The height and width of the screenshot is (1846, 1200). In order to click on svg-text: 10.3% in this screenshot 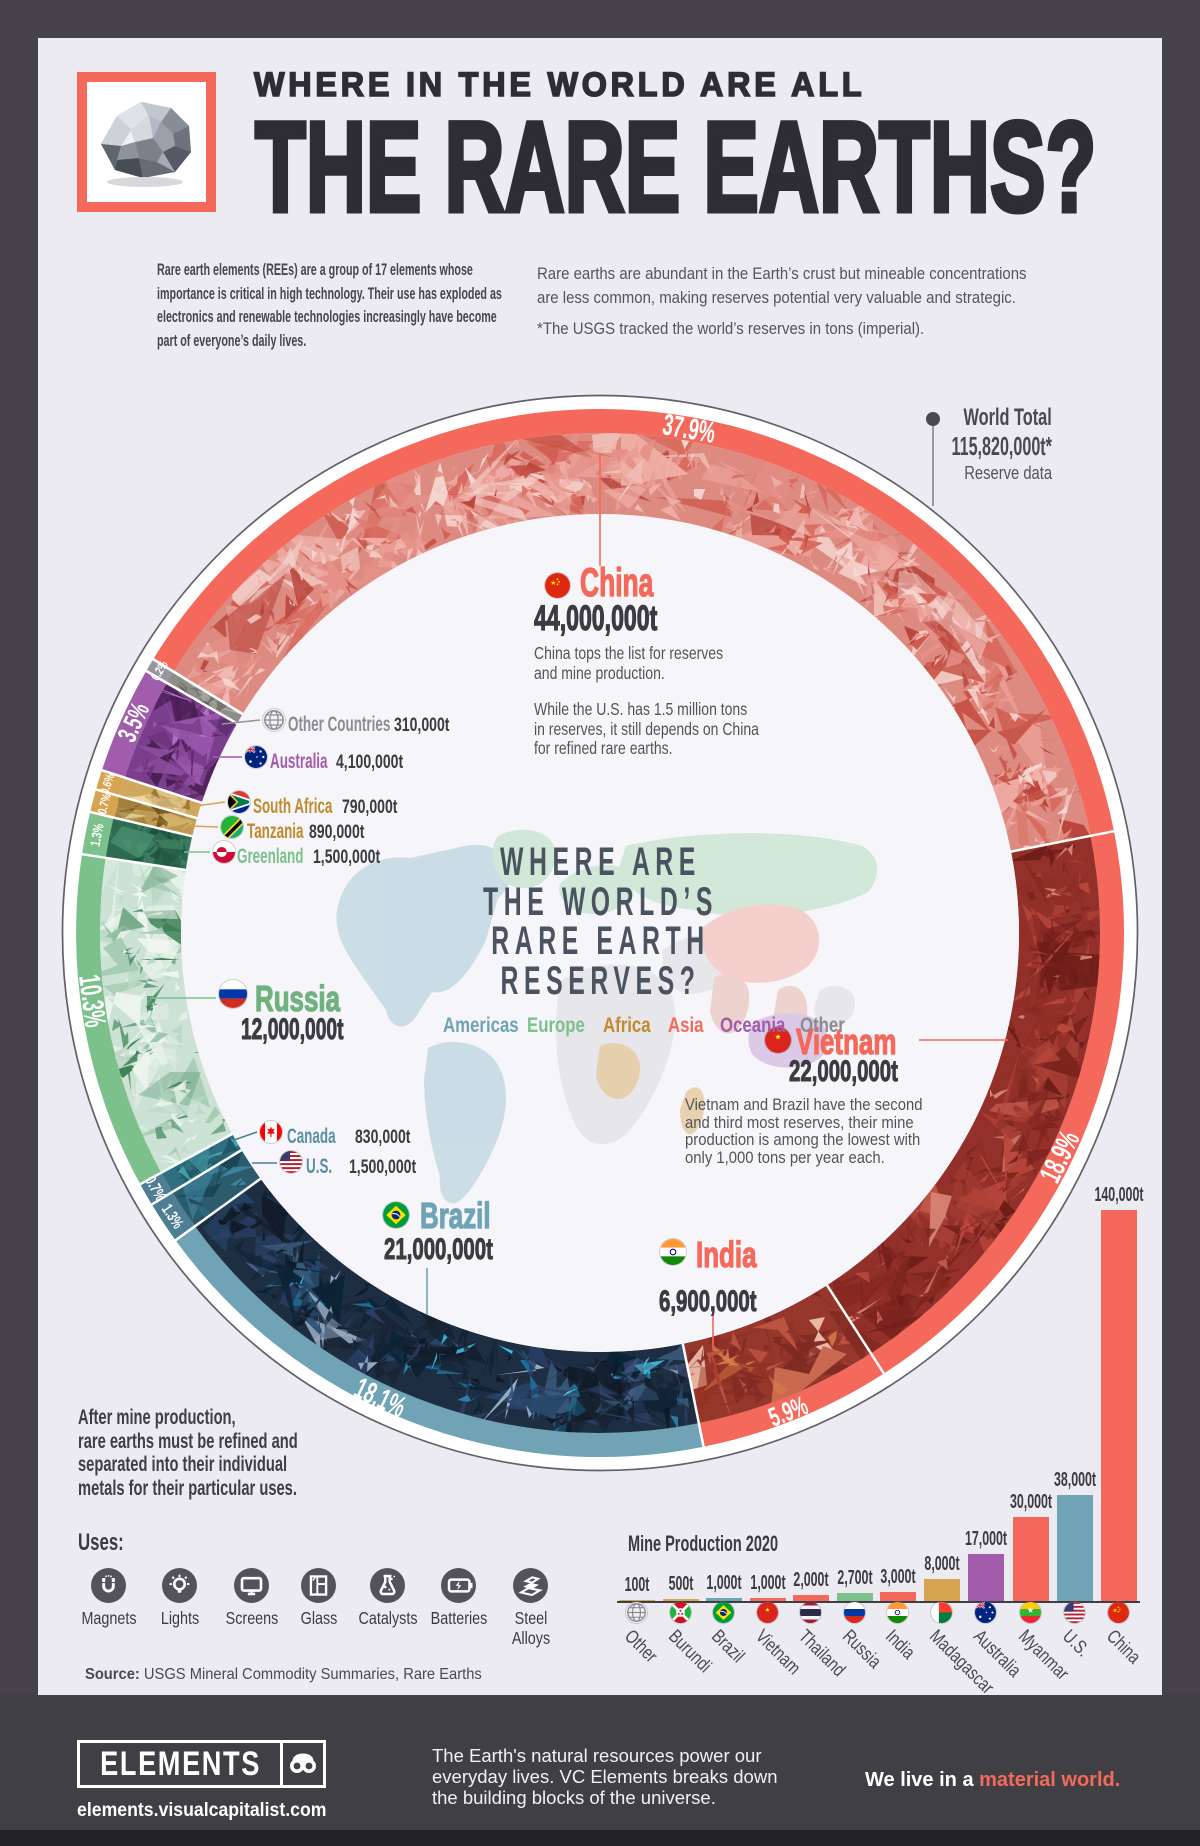, I will do `click(92, 1001)`.